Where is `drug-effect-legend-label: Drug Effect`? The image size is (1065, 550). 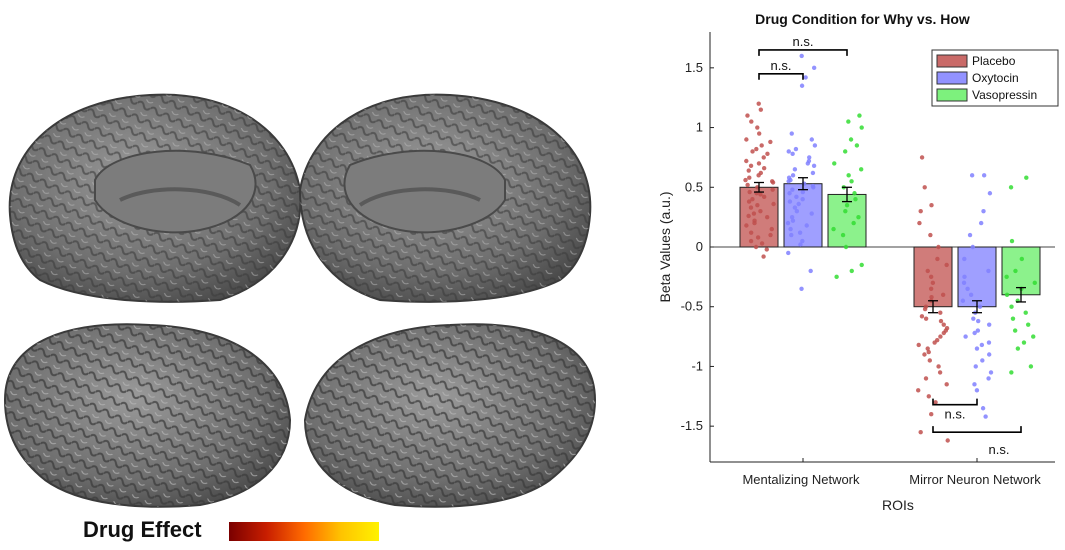
drug-effect-legend-label: Drug Effect is located at coordinates (142, 529).